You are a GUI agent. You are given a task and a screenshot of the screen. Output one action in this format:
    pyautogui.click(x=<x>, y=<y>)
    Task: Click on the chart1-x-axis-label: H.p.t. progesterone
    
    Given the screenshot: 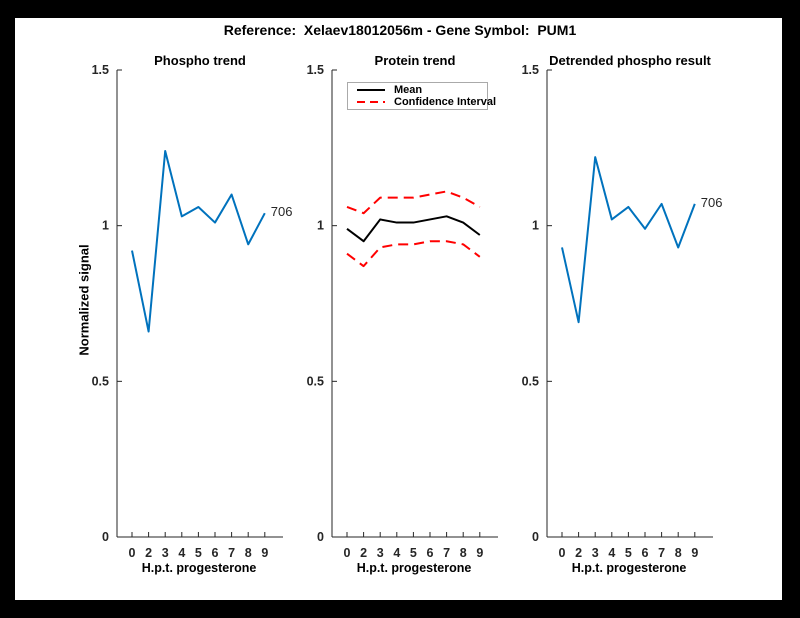 What is the action you would take?
    pyautogui.click(x=199, y=568)
    